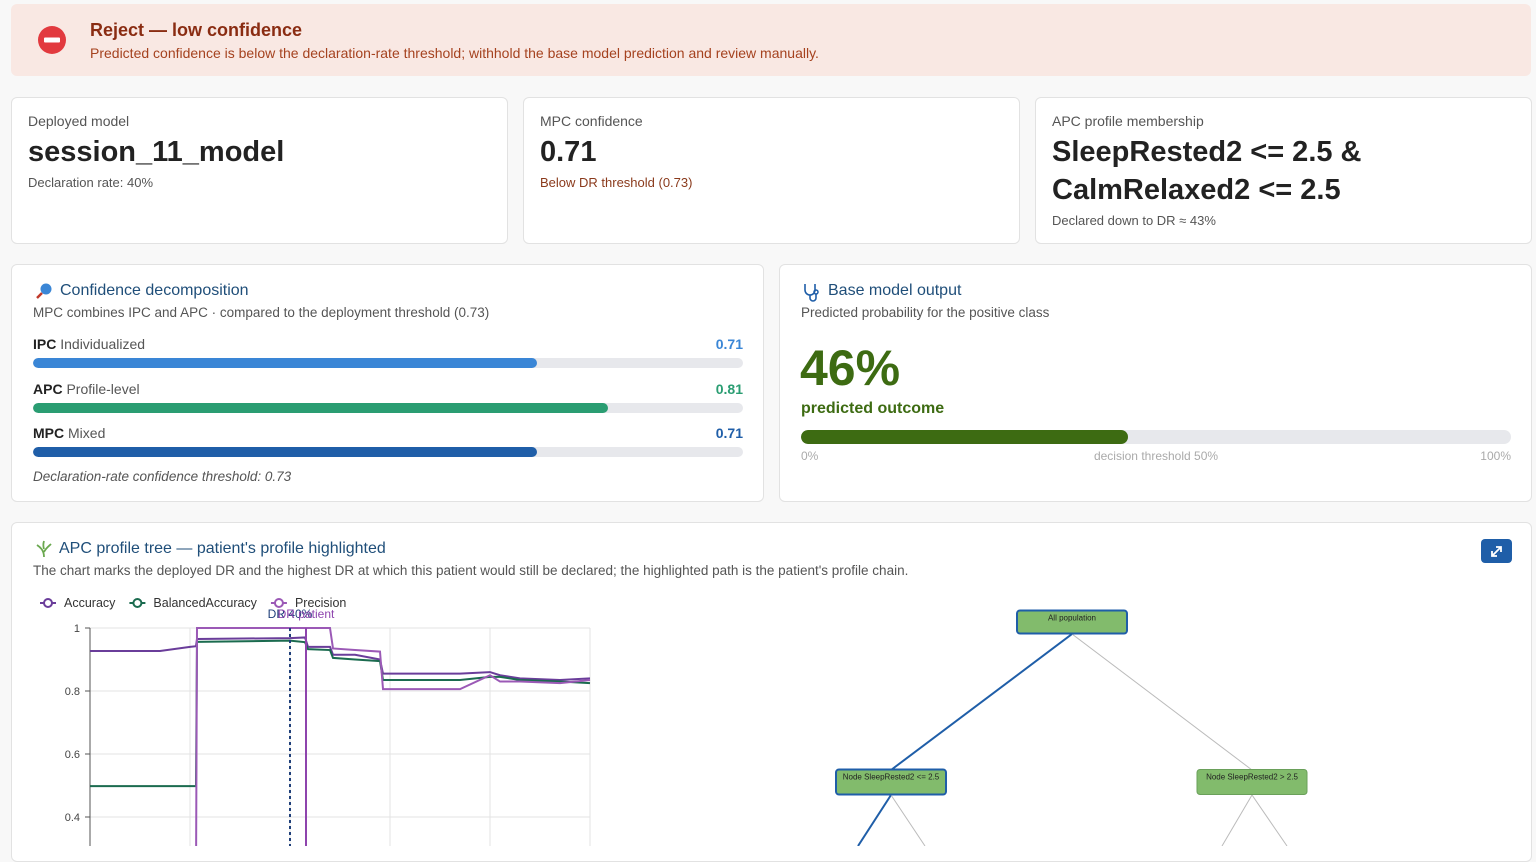 The width and height of the screenshot is (1536, 862). I want to click on probability-value: 46%, so click(850, 368).